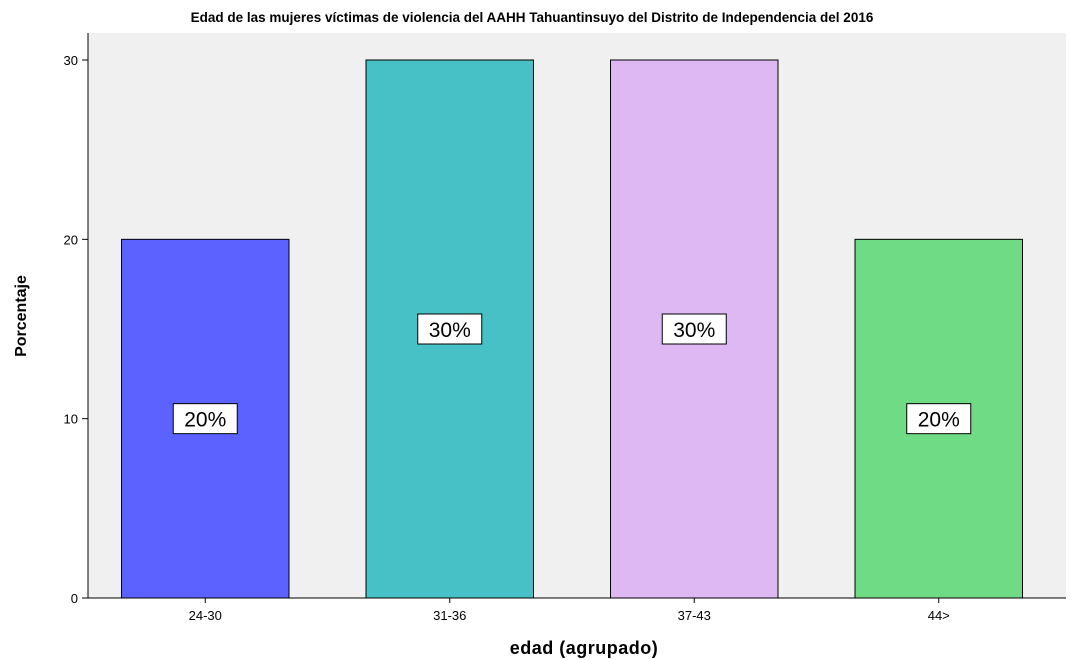  Describe the element at coordinates (572, 374) in the screenshot. I see `data-labels-group: 20% 30% 30% 20%` at that location.